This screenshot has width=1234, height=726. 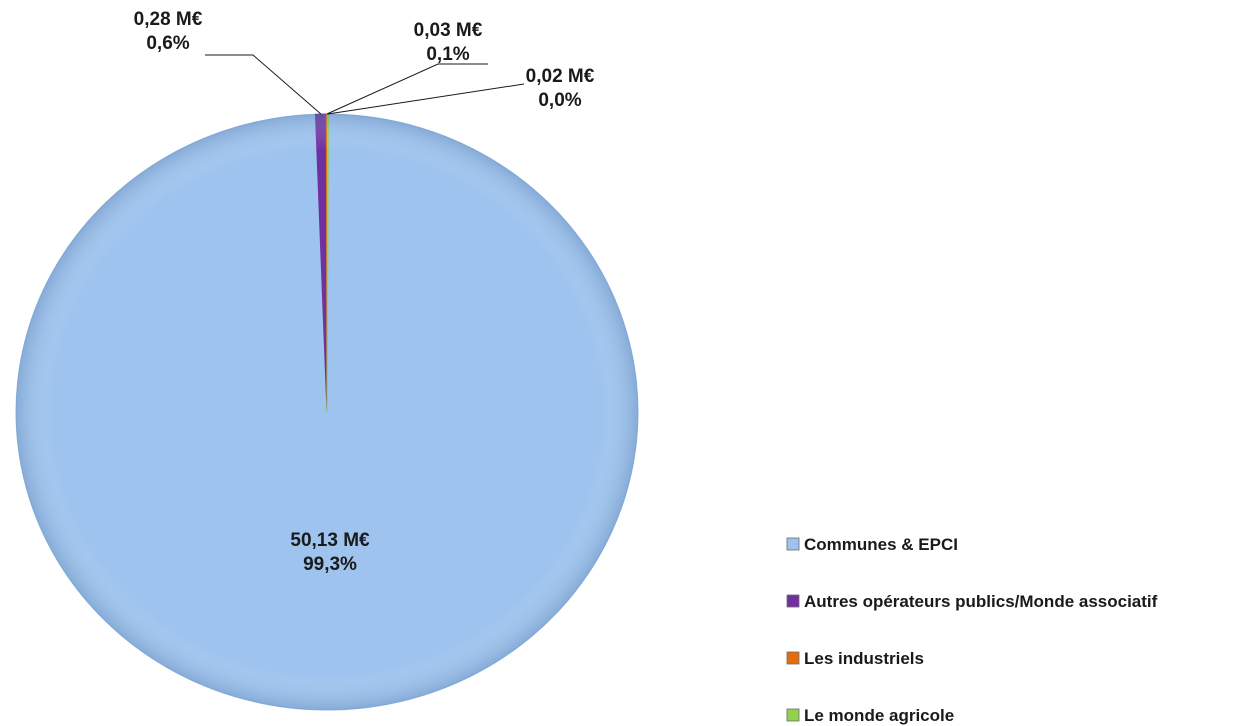 I want to click on legend-item-communes-epci: Communes & EPCI, so click(x=872, y=544).